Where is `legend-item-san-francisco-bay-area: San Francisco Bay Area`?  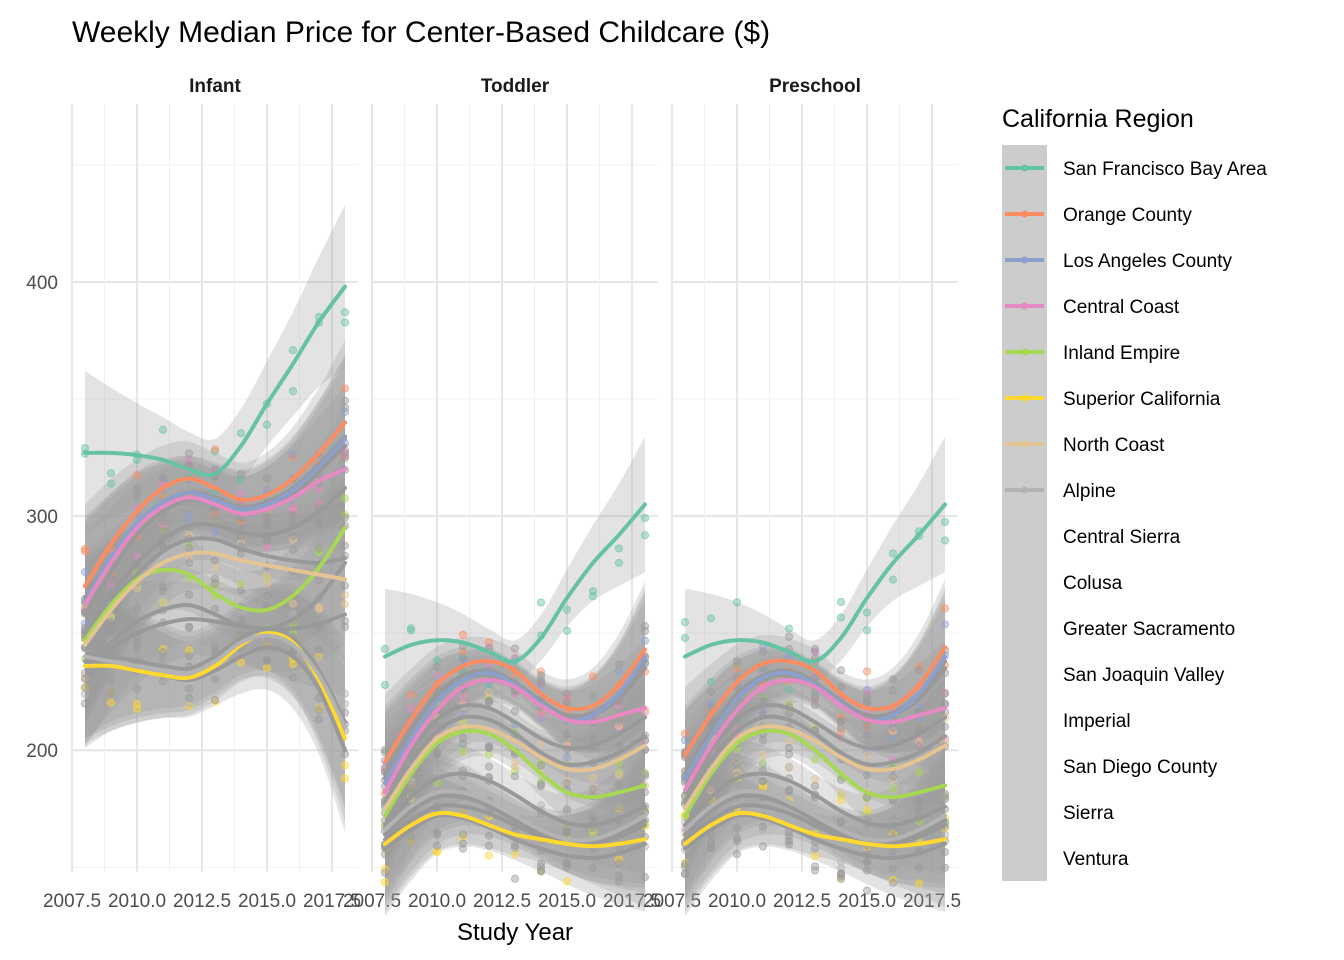 legend-item-san-francisco-bay-area: San Francisco Bay Area is located at coordinates (1134, 168).